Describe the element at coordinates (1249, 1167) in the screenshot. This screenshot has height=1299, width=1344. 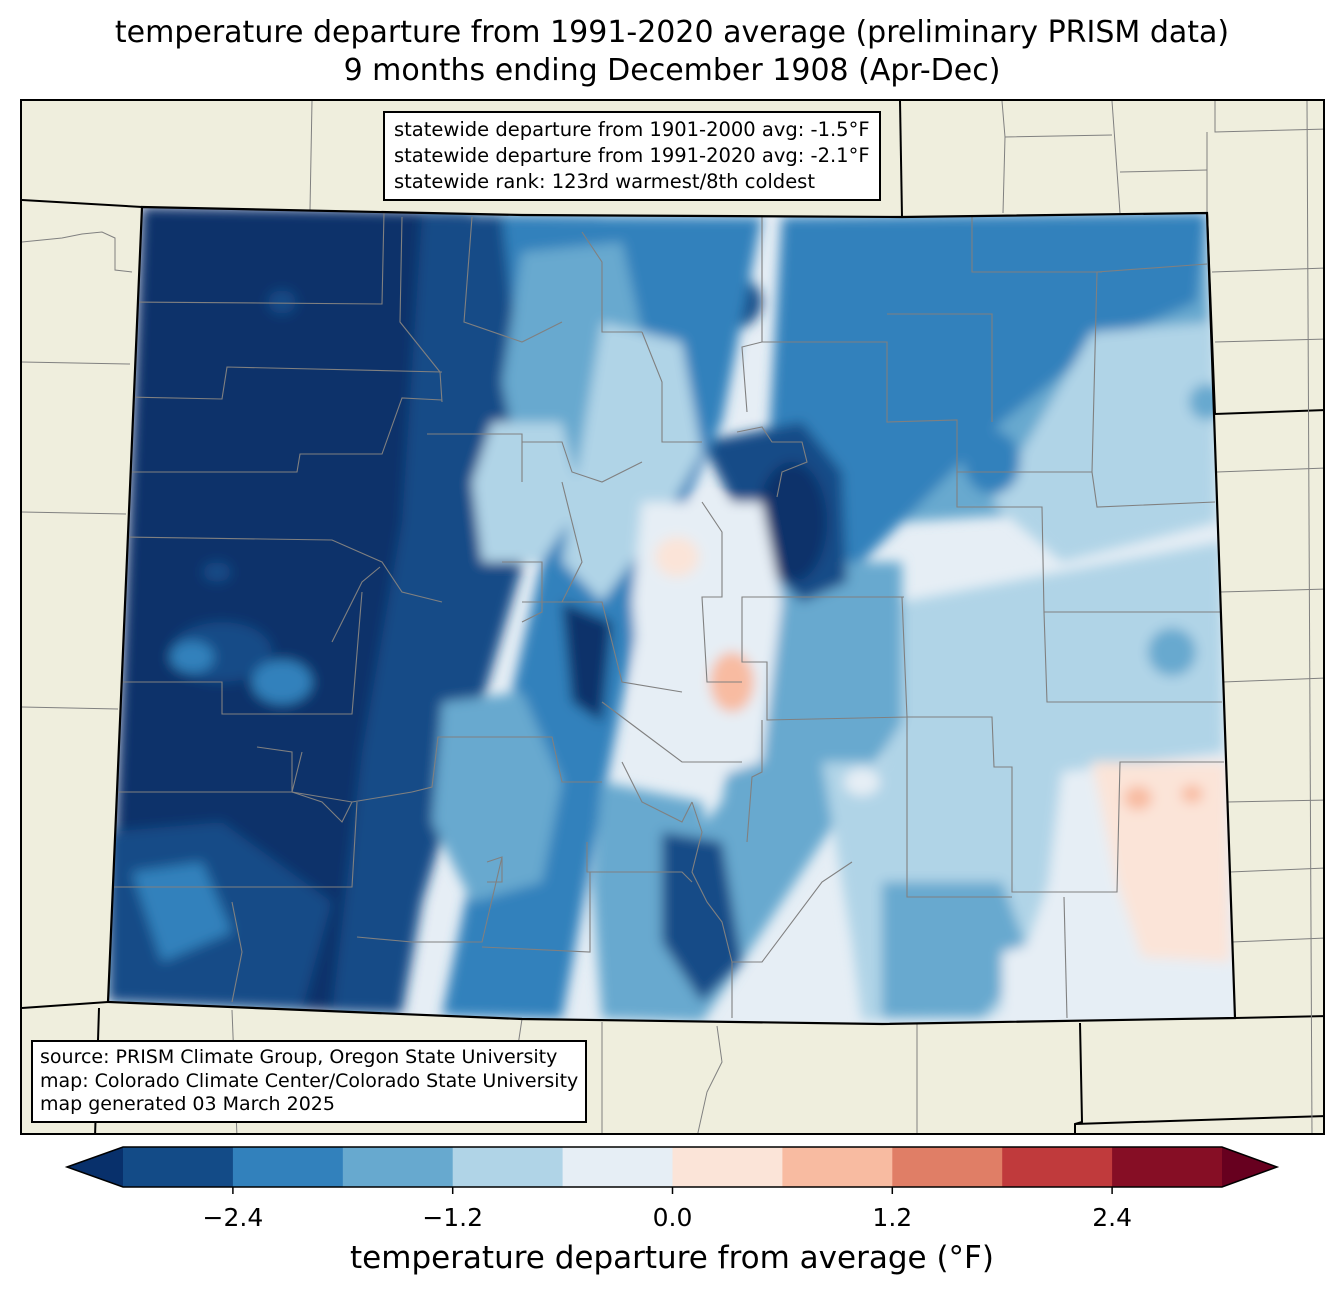
I see `colorbar-extend-high` at that location.